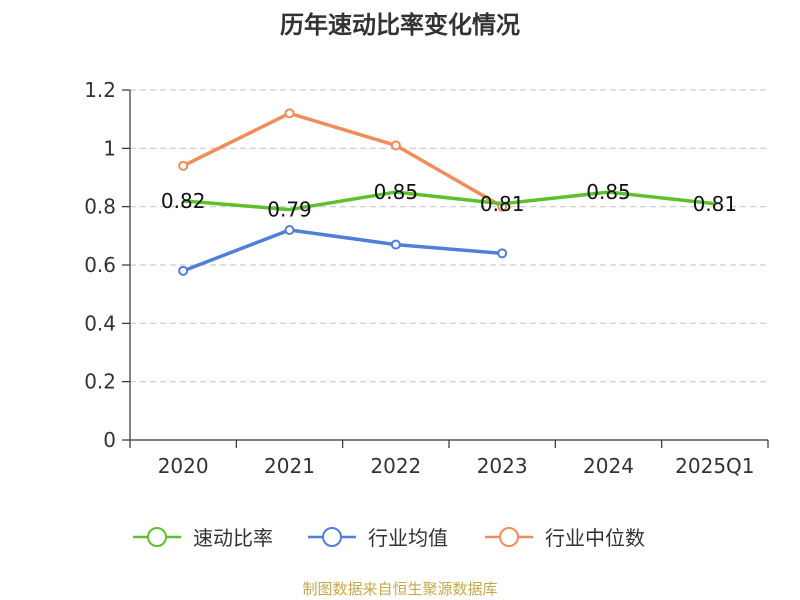  What do you see at coordinates (100, 323) in the screenshot?
I see `y-tick-label: 0.4` at bounding box center [100, 323].